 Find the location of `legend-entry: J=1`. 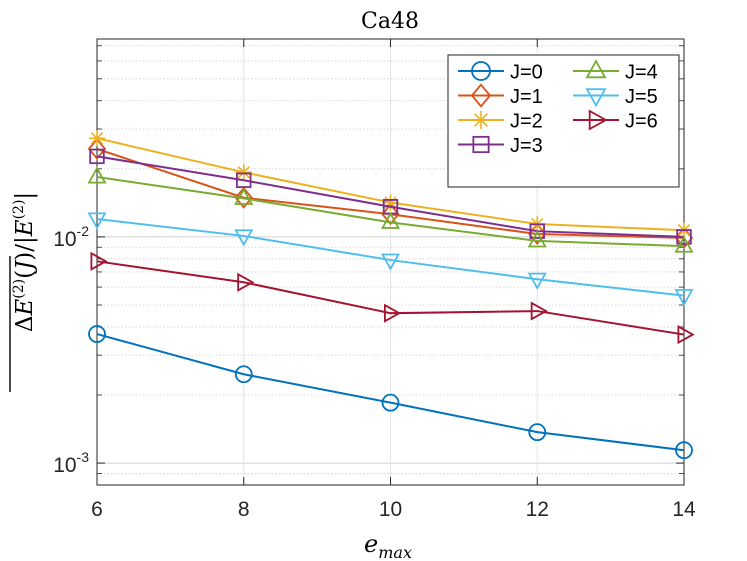

legend-entry: J=1 is located at coordinates (500, 95).